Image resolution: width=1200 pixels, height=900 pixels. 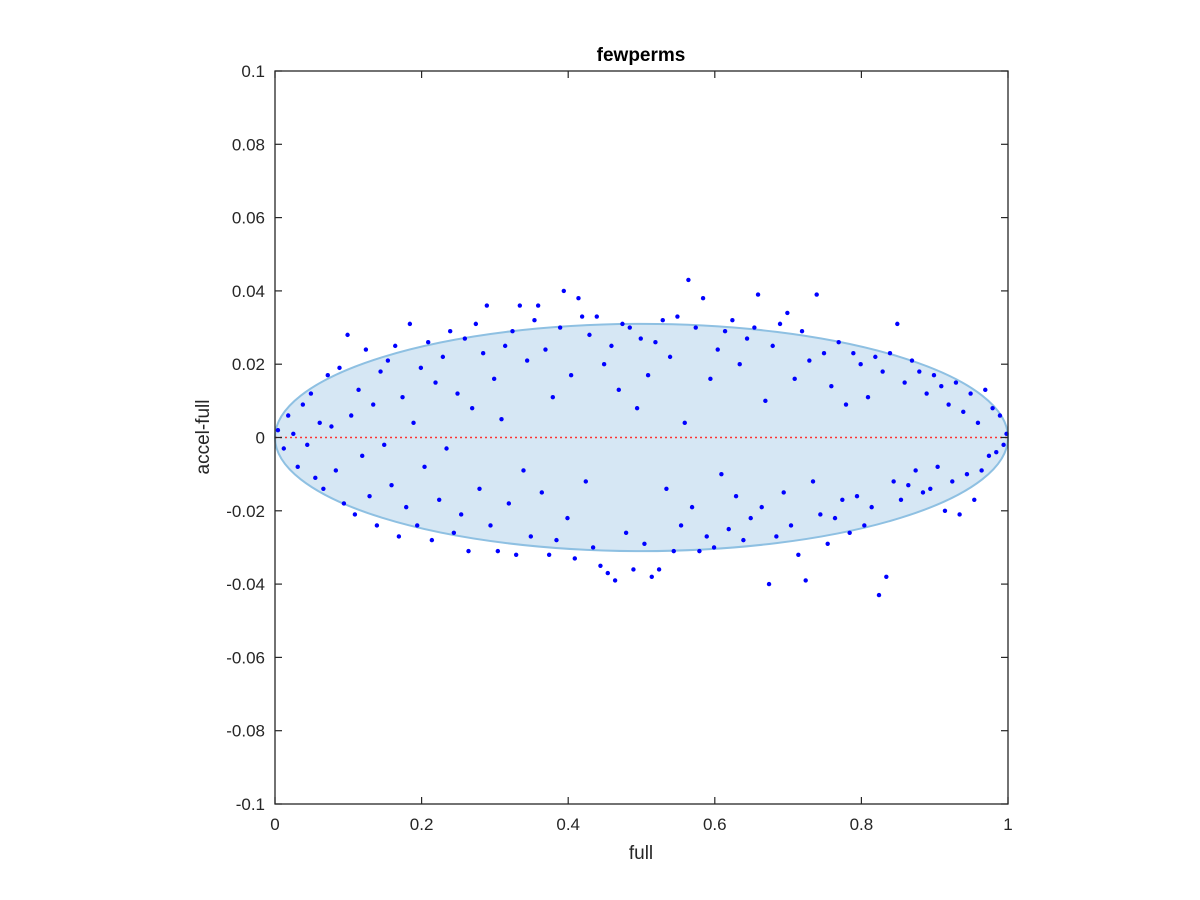 What do you see at coordinates (253, 71) in the screenshot?
I see `y-tick-label: 0.1` at bounding box center [253, 71].